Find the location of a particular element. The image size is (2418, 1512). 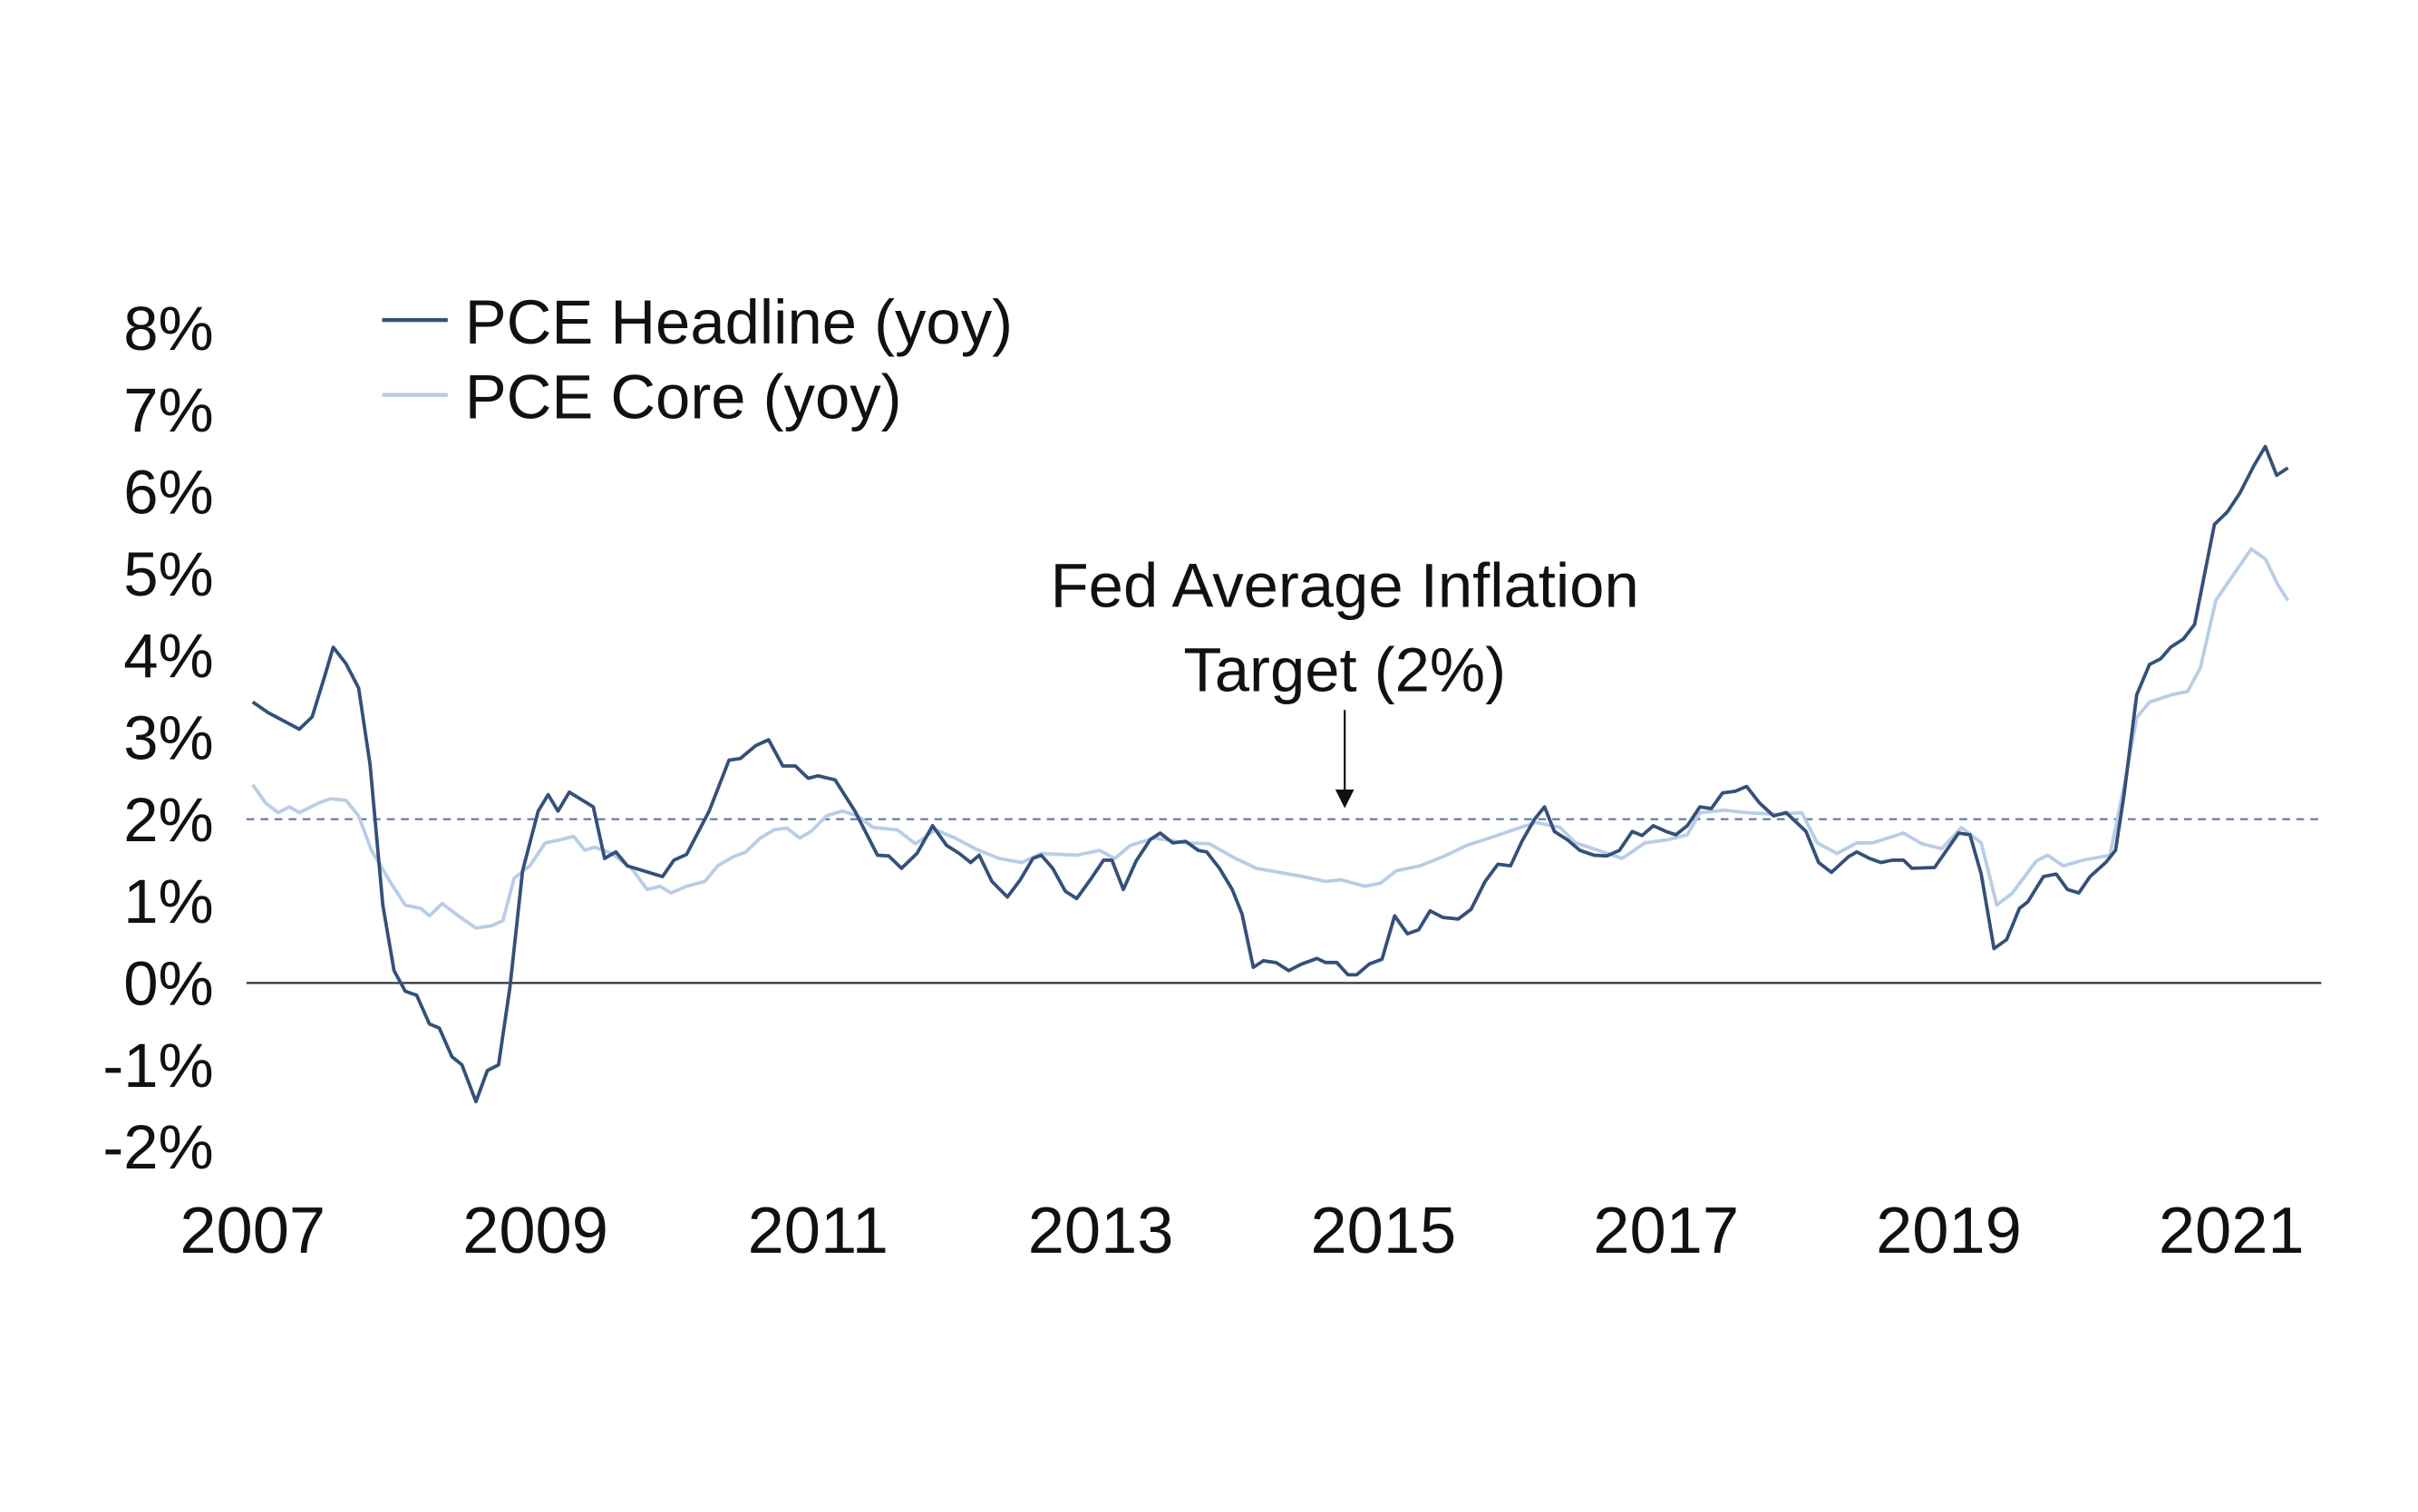

y-tick-label: 2% is located at coordinates (168, 820).